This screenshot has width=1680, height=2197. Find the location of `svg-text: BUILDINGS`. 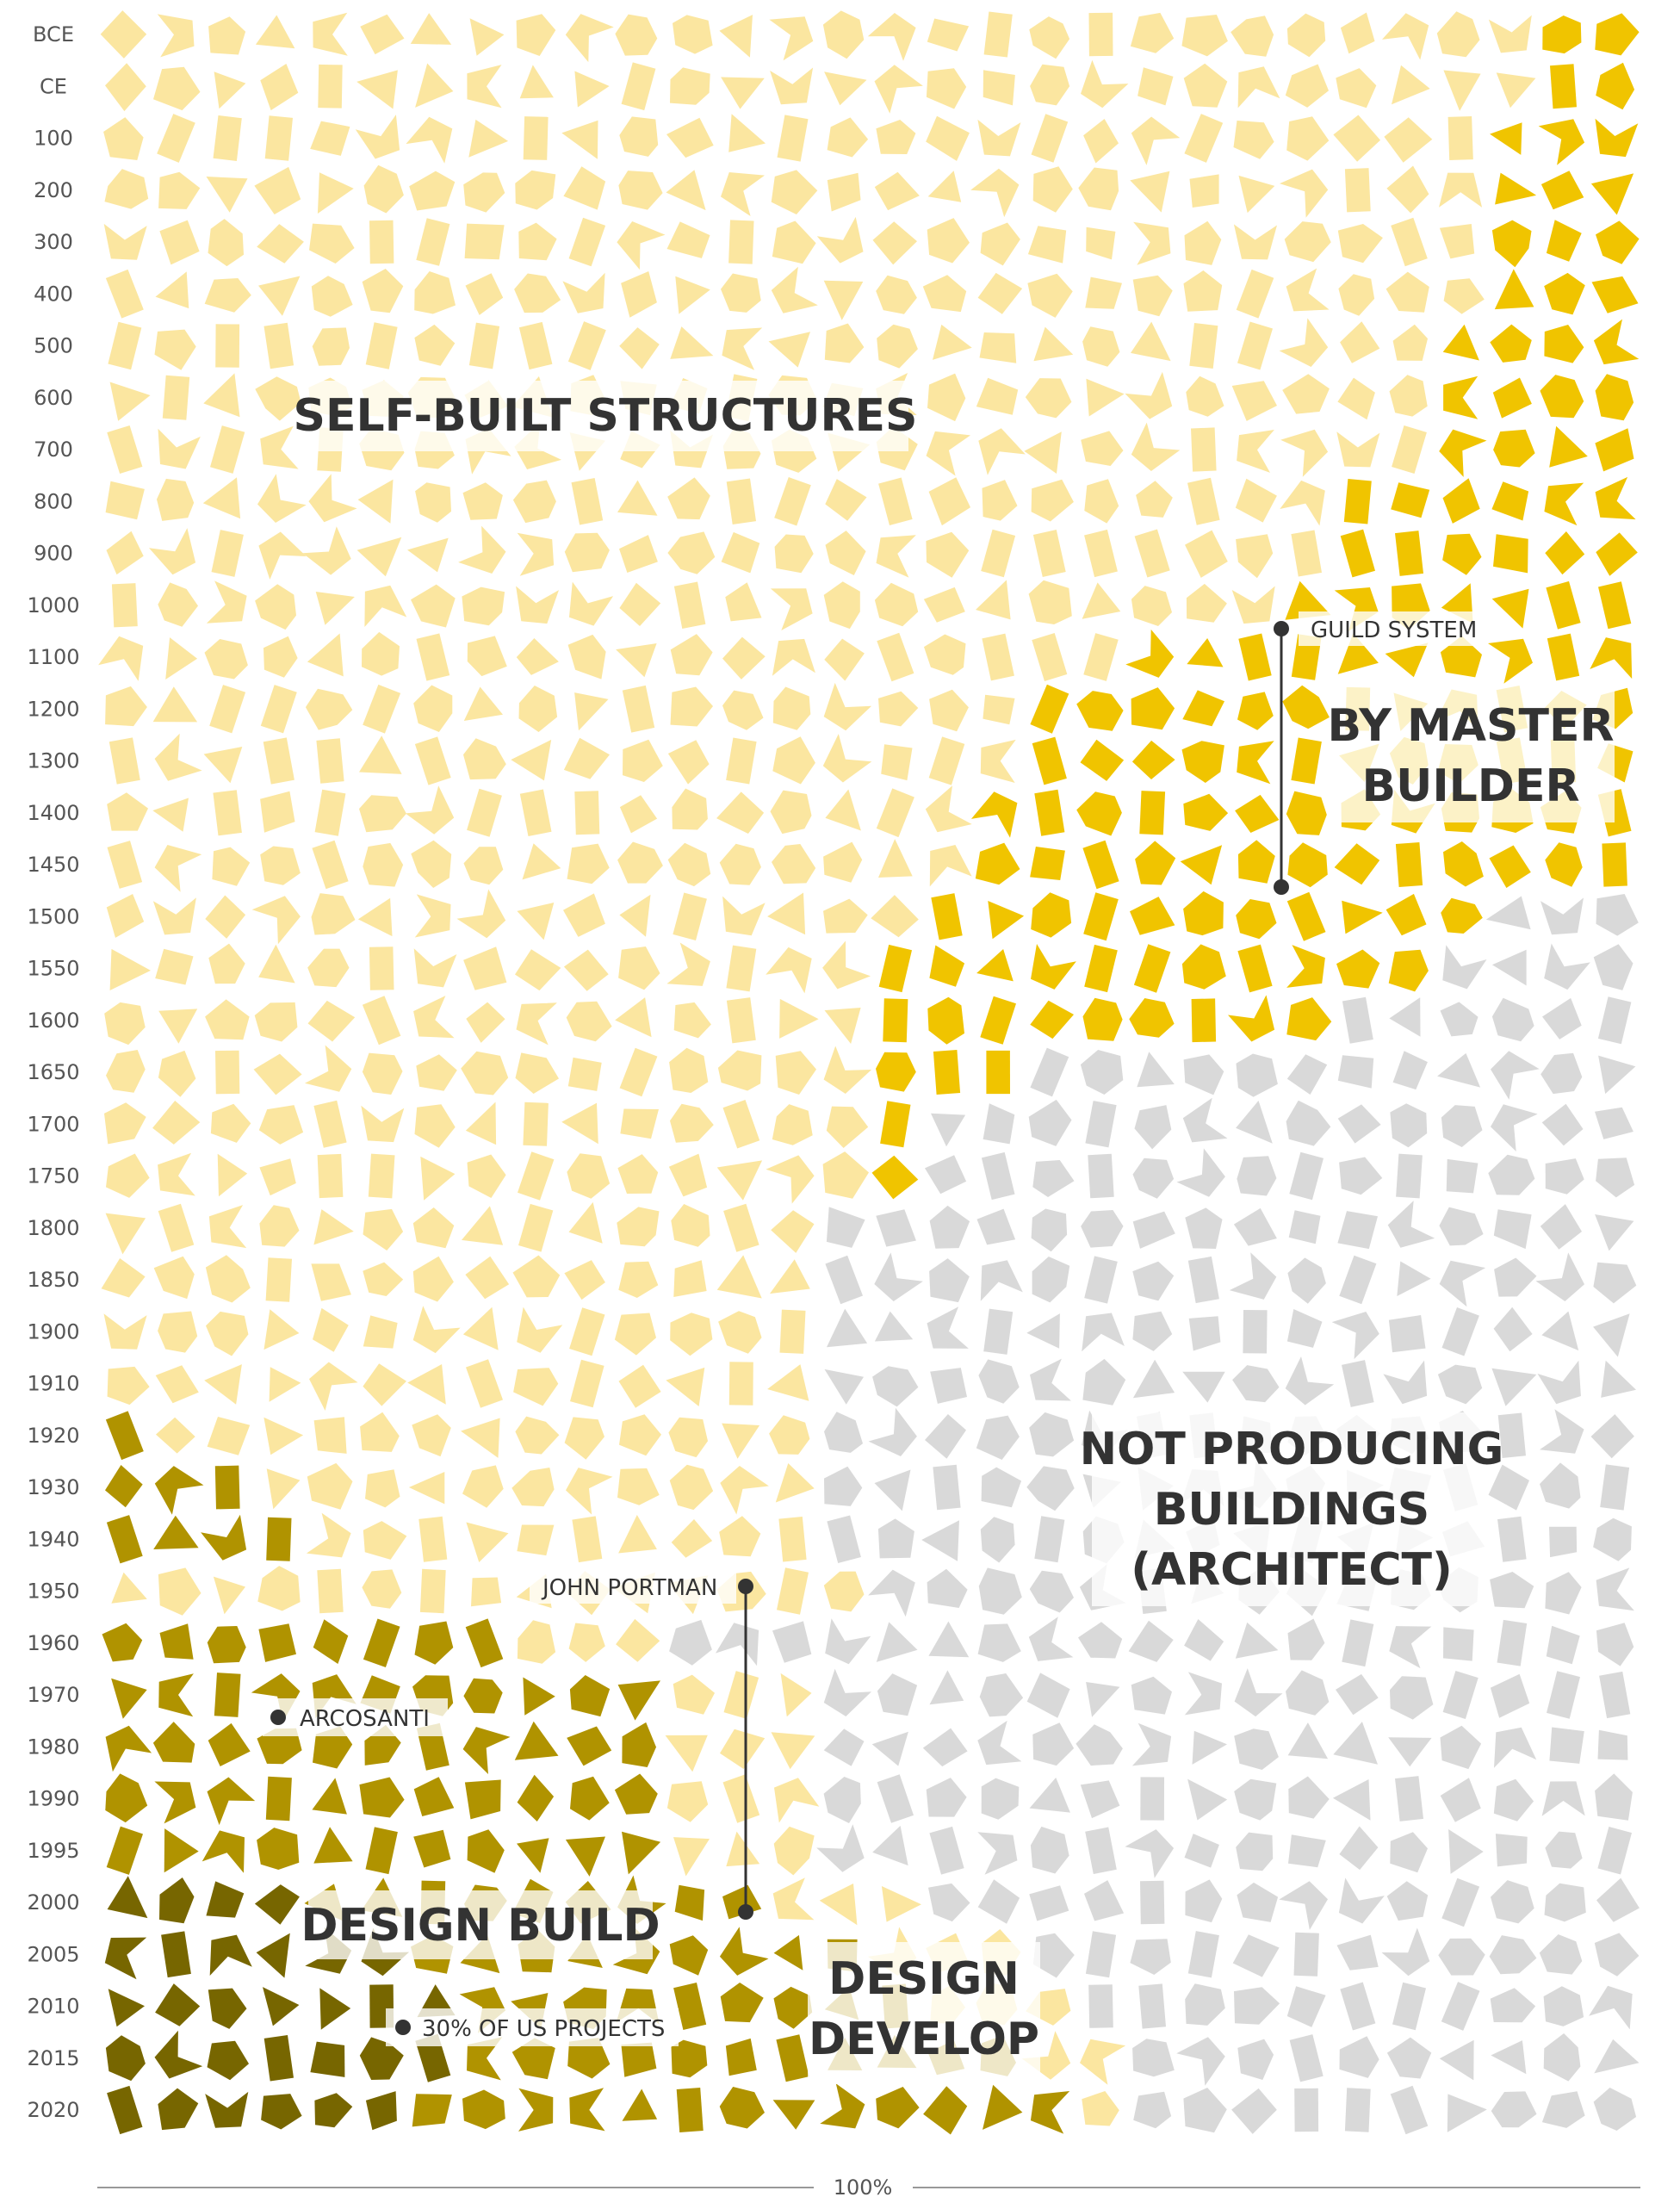

svg-text: BUILDINGS is located at coordinates (1292, 1510).